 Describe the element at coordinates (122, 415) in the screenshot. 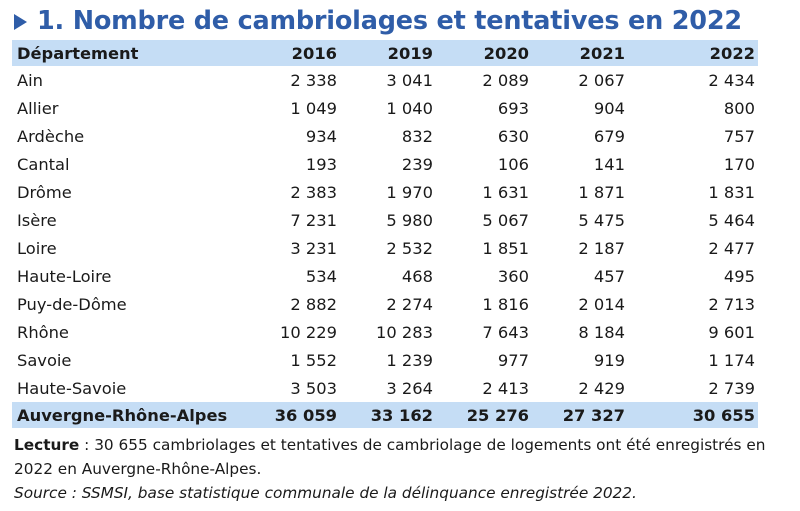

I see `total-cell: Auvergne-Rhône-Alpes` at that location.